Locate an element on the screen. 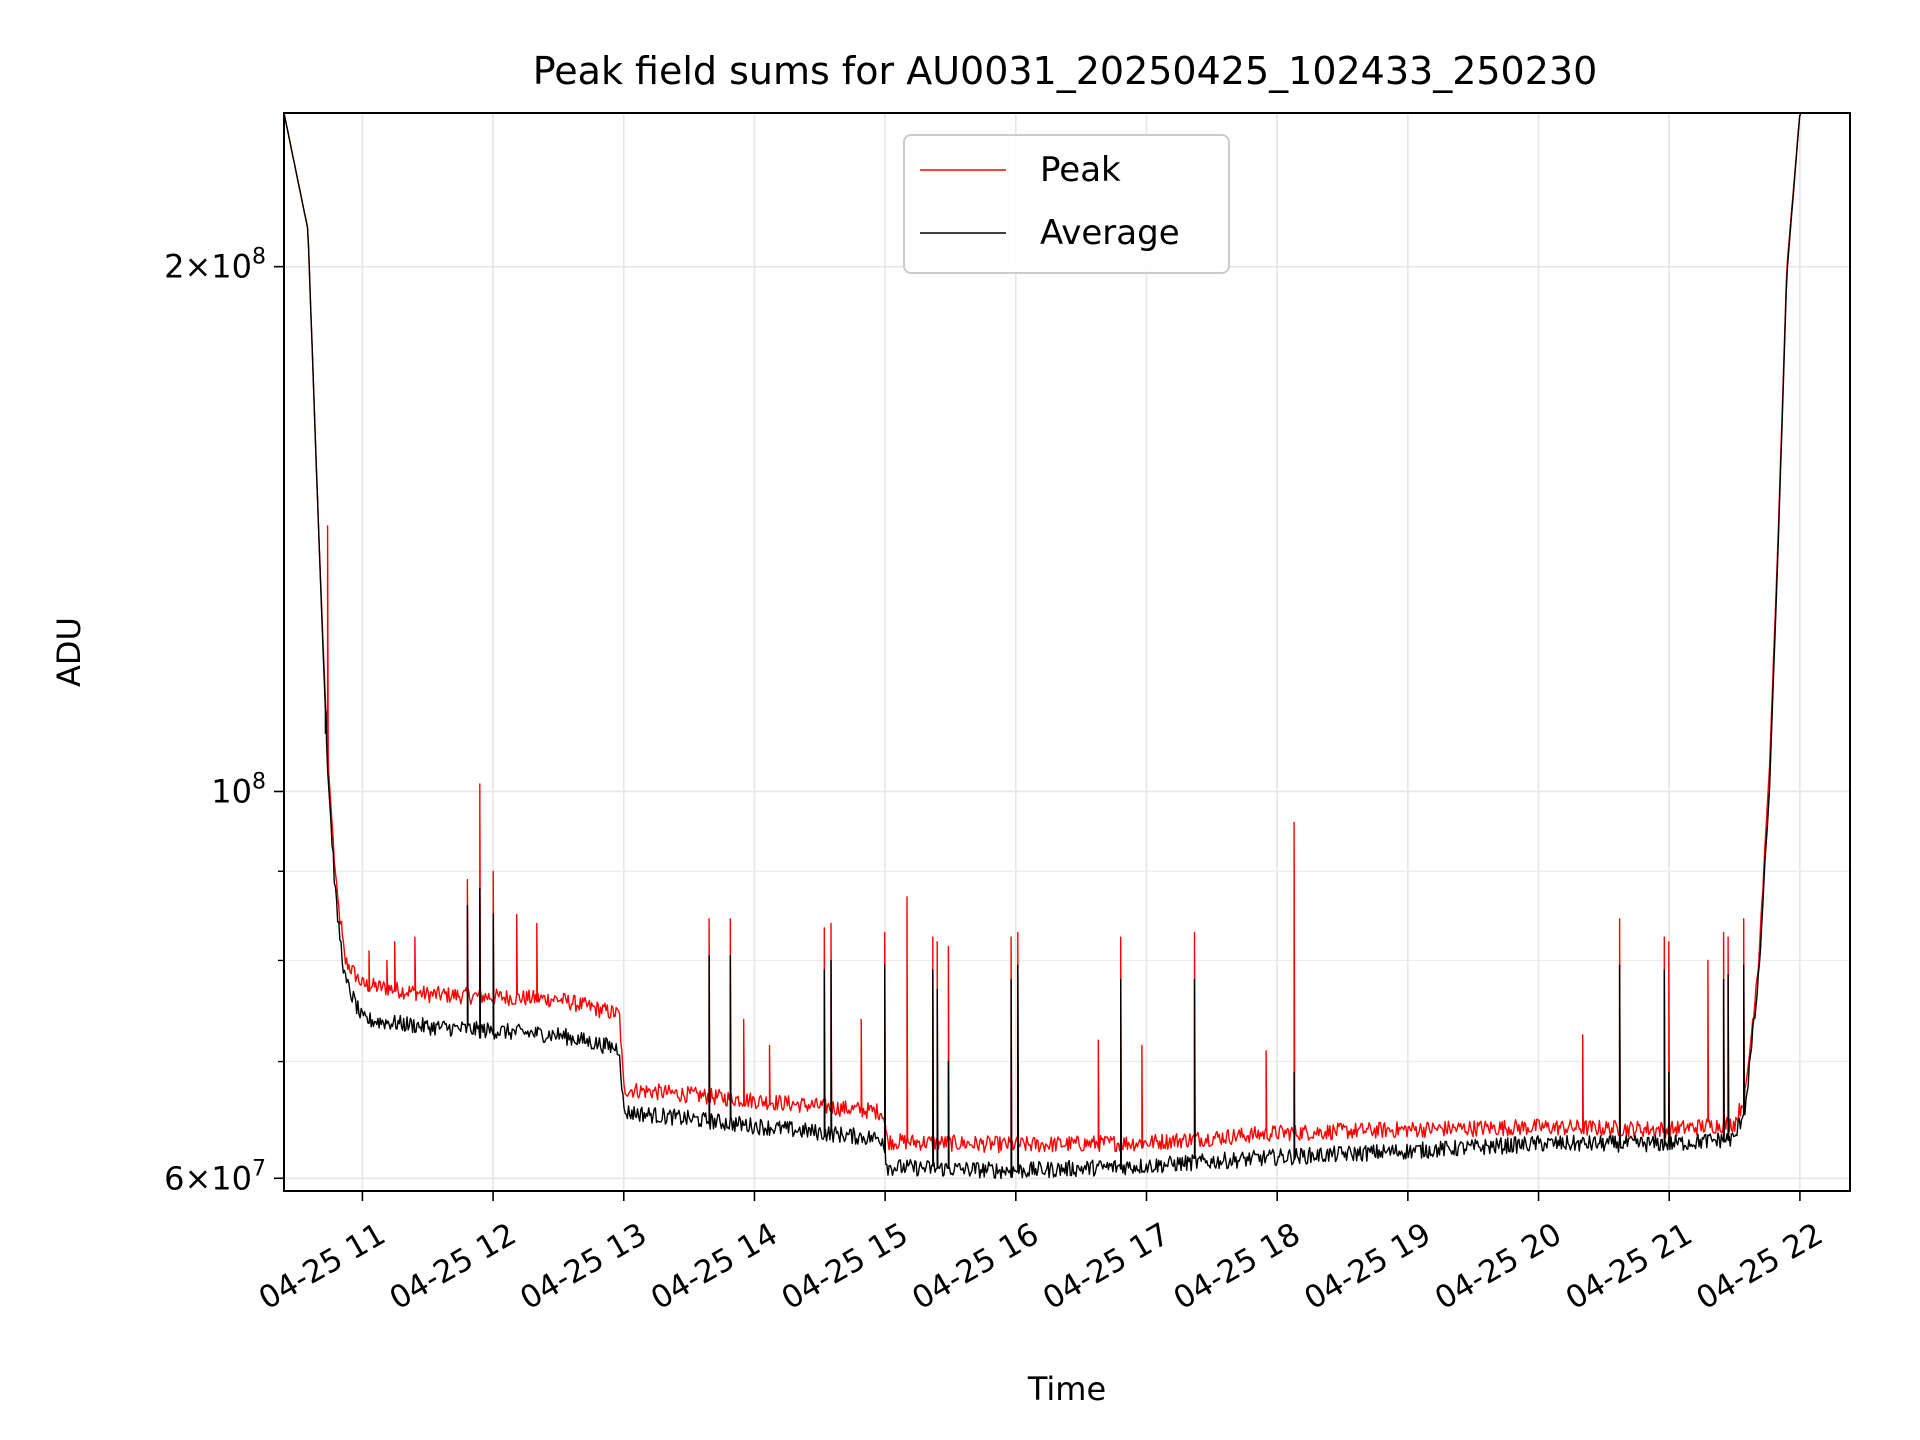  x-tick-label: 04-25 13 is located at coordinates (583, 1266).